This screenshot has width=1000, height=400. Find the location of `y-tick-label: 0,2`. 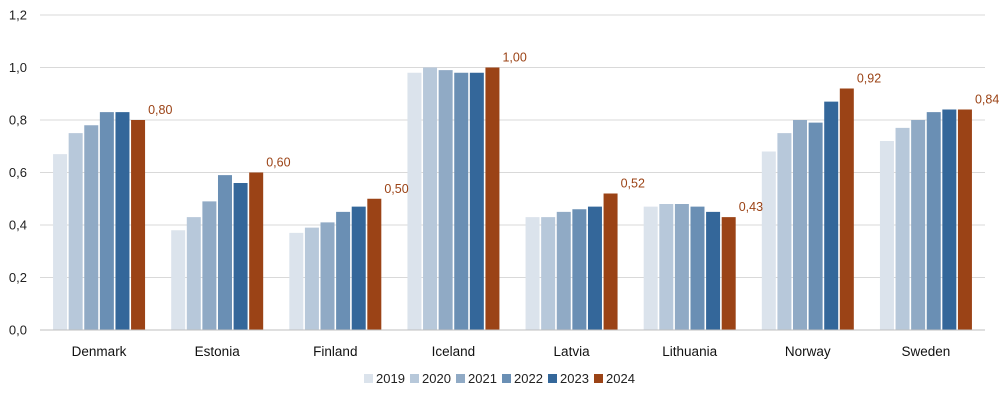

y-tick-label: 0,2 is located at coordinates (18, 277).